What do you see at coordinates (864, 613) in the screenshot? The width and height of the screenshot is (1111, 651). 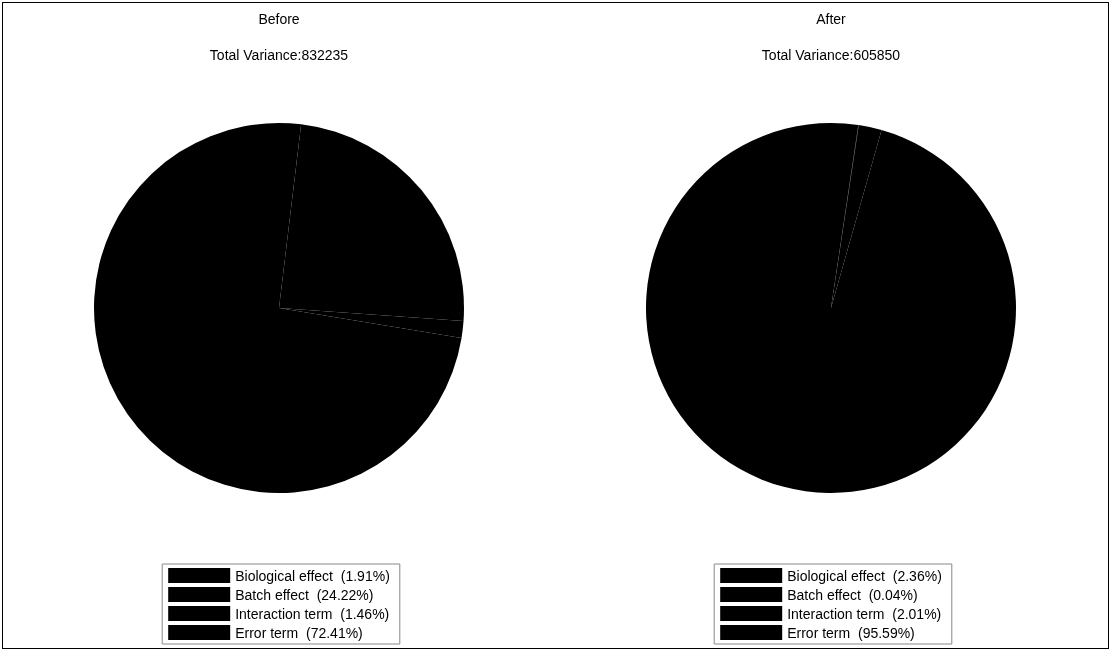 I see `legend-label: Interaction term (2.01%)` at bounding box center [864, 613].